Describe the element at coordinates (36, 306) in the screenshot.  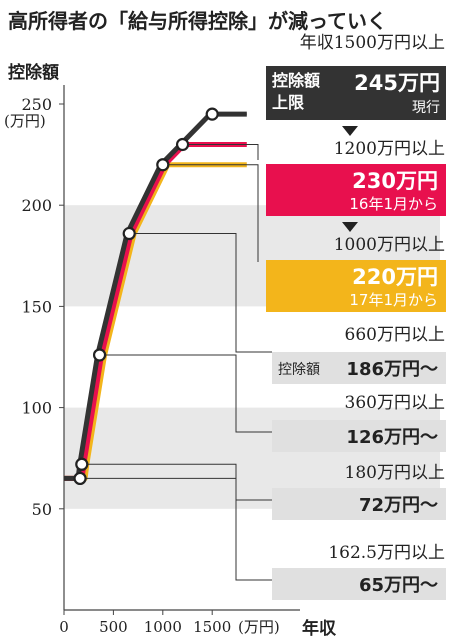
I see `y-tick-label: 150` at that location.